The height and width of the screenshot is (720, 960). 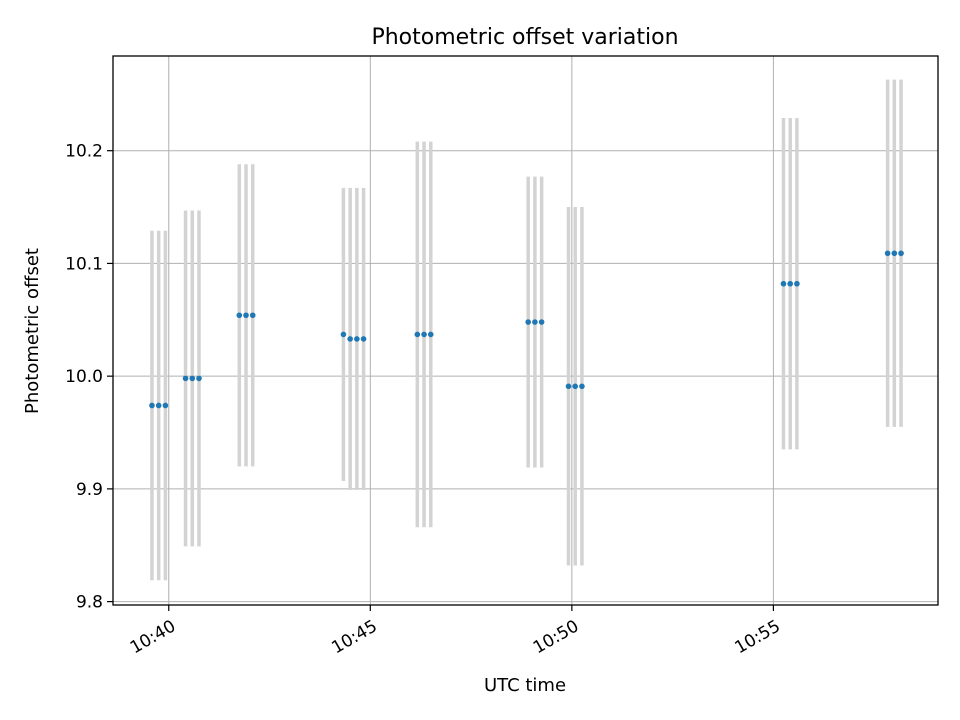 What do you see at coordinates (89, 490) in the screenshot?
I see `y-tick-label: 9.9` at bounding box center [89, 490].